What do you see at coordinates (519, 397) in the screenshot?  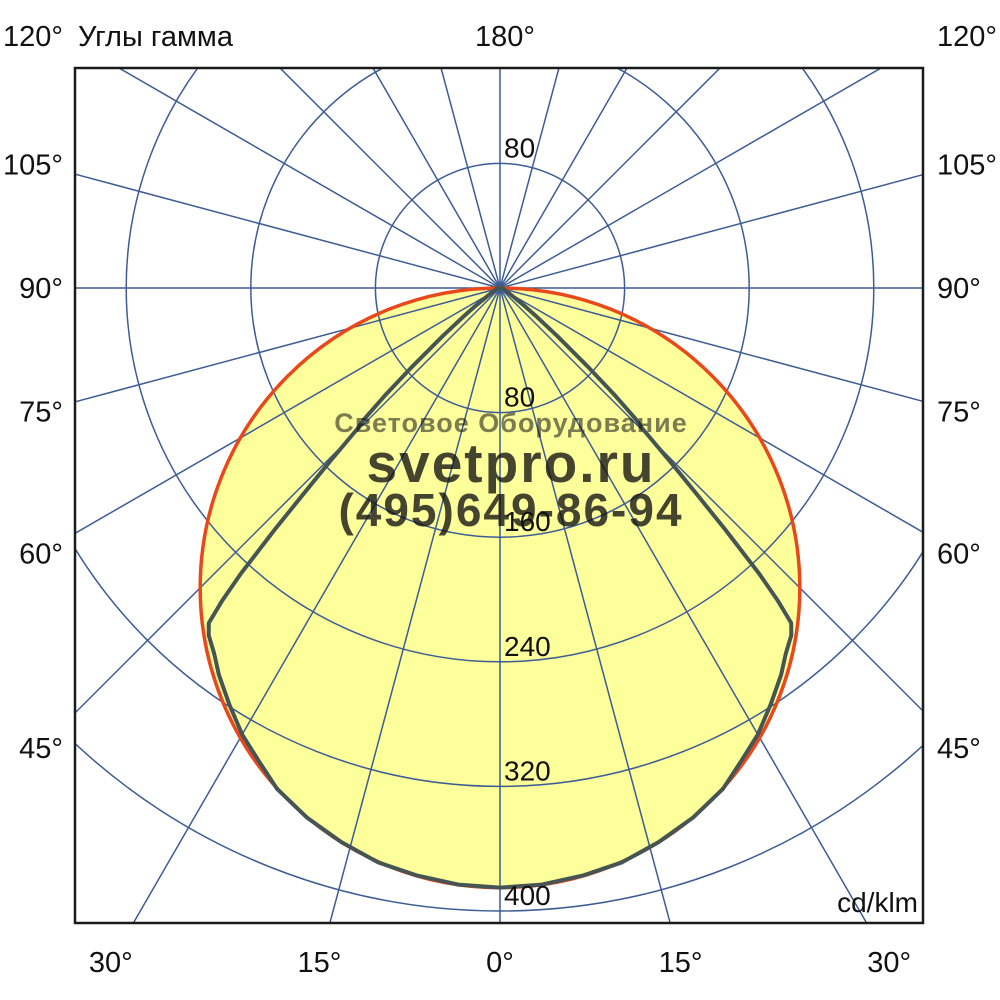 I see `radial-tick-label: 80` at bounding box center [519, 397].